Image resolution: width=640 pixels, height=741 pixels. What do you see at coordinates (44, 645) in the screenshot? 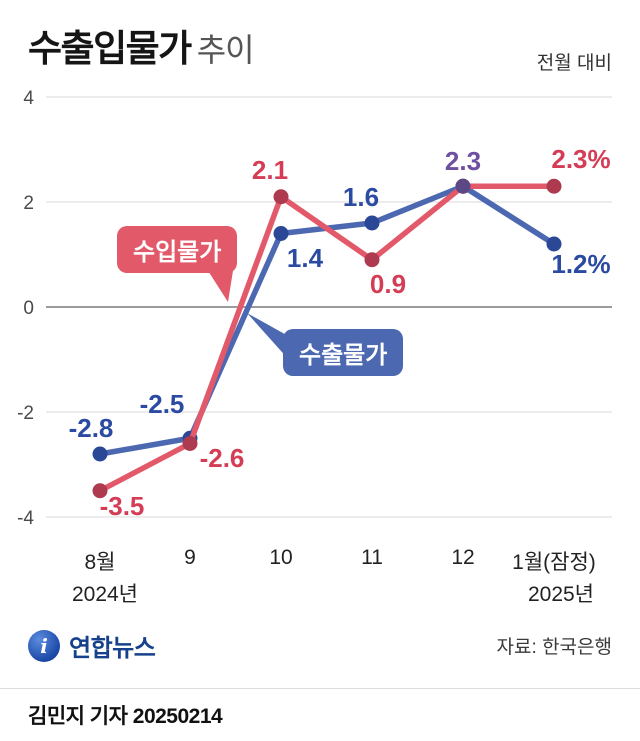
I see `yonhap-logo-icon: i` at bounding box center [44, 645].